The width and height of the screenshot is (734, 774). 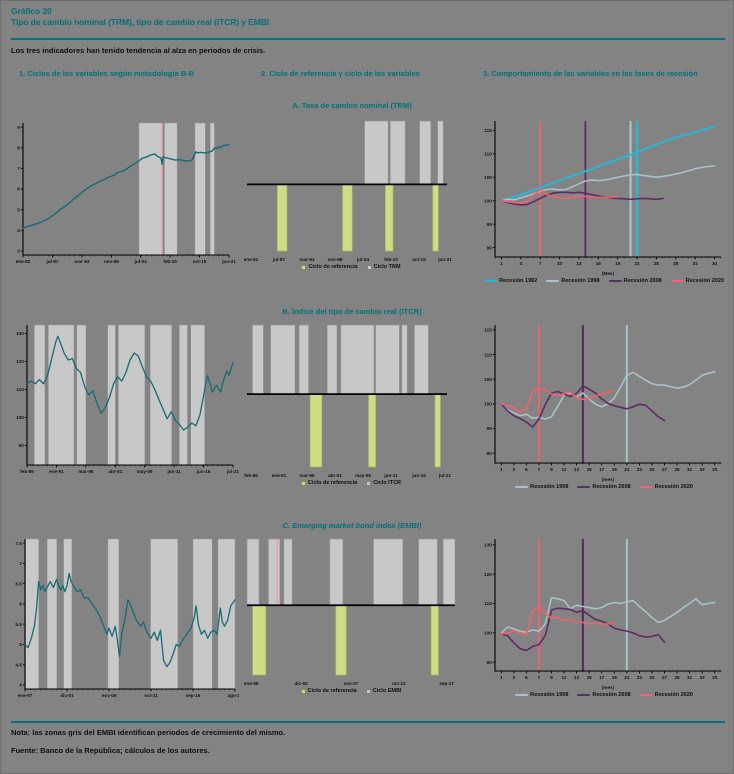 I want to click on svg-text: 110, so click(x=488, y=603).